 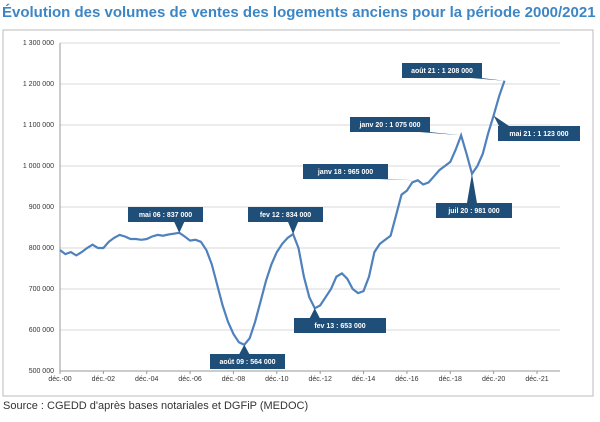 I want to click on y-tick-label: 500 000, so click(x=41, y=371).